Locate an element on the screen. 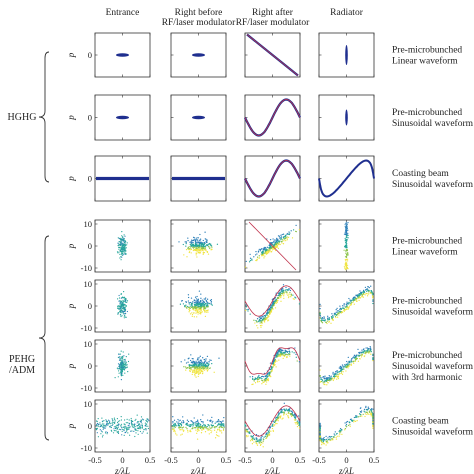  row-label-4: Pre-microbunched is located at coordinates (427, 242).